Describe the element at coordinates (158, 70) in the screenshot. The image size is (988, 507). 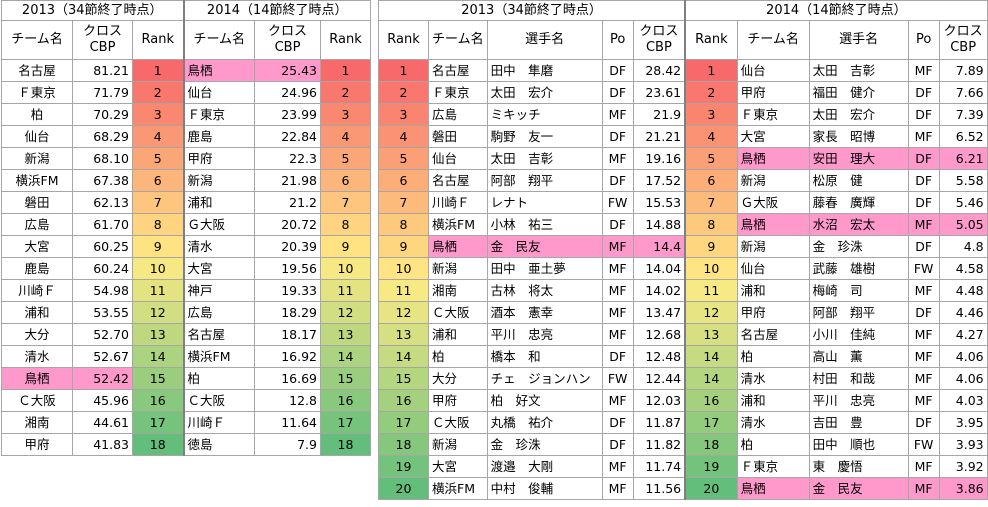
I see `rank-cell: 1` at that location.